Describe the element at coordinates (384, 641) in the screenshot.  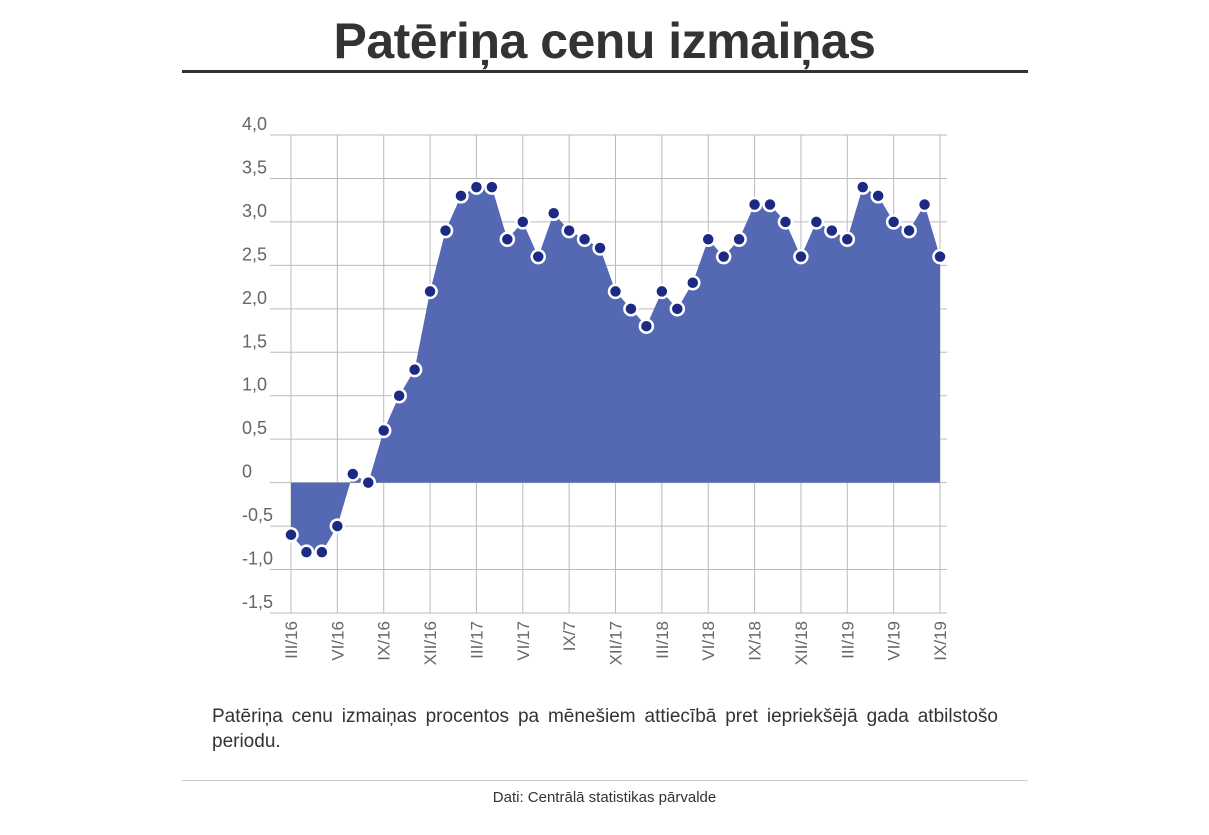
I see `x-tick-label: IX/16` at that location.